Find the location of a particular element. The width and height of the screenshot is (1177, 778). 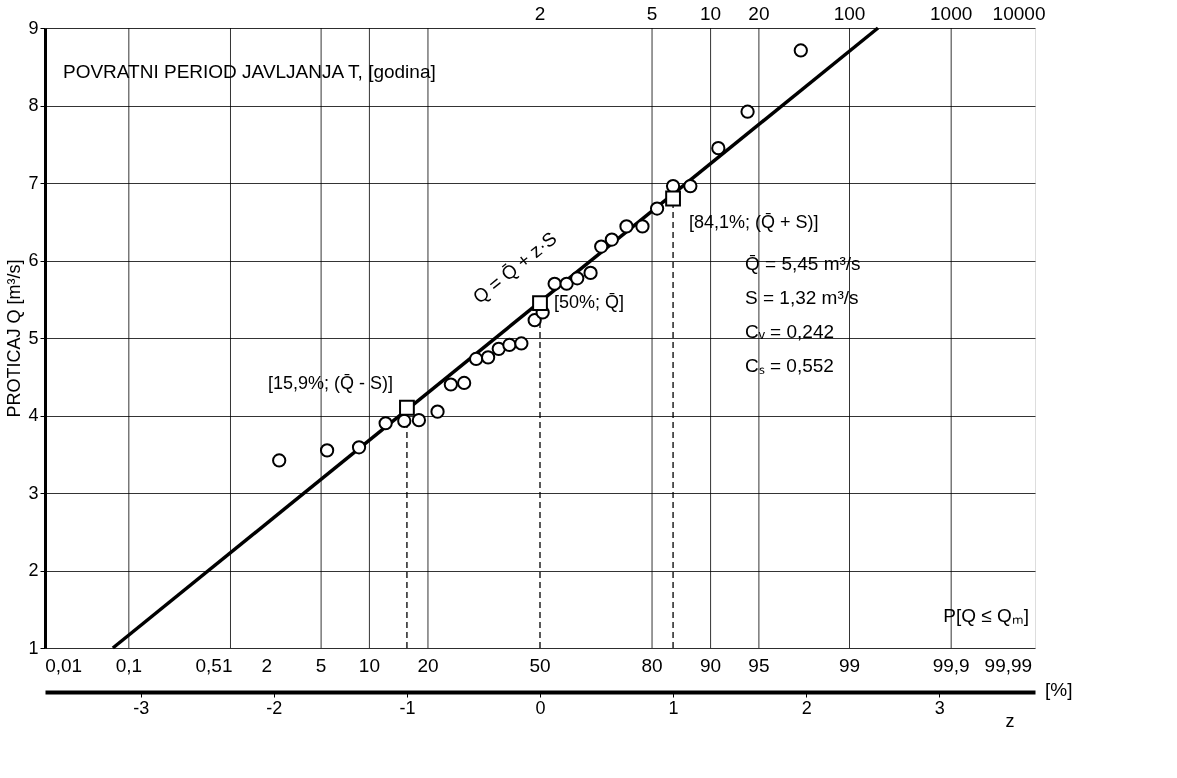

y-tick-label: 2 is located at coordinates (33, 570).